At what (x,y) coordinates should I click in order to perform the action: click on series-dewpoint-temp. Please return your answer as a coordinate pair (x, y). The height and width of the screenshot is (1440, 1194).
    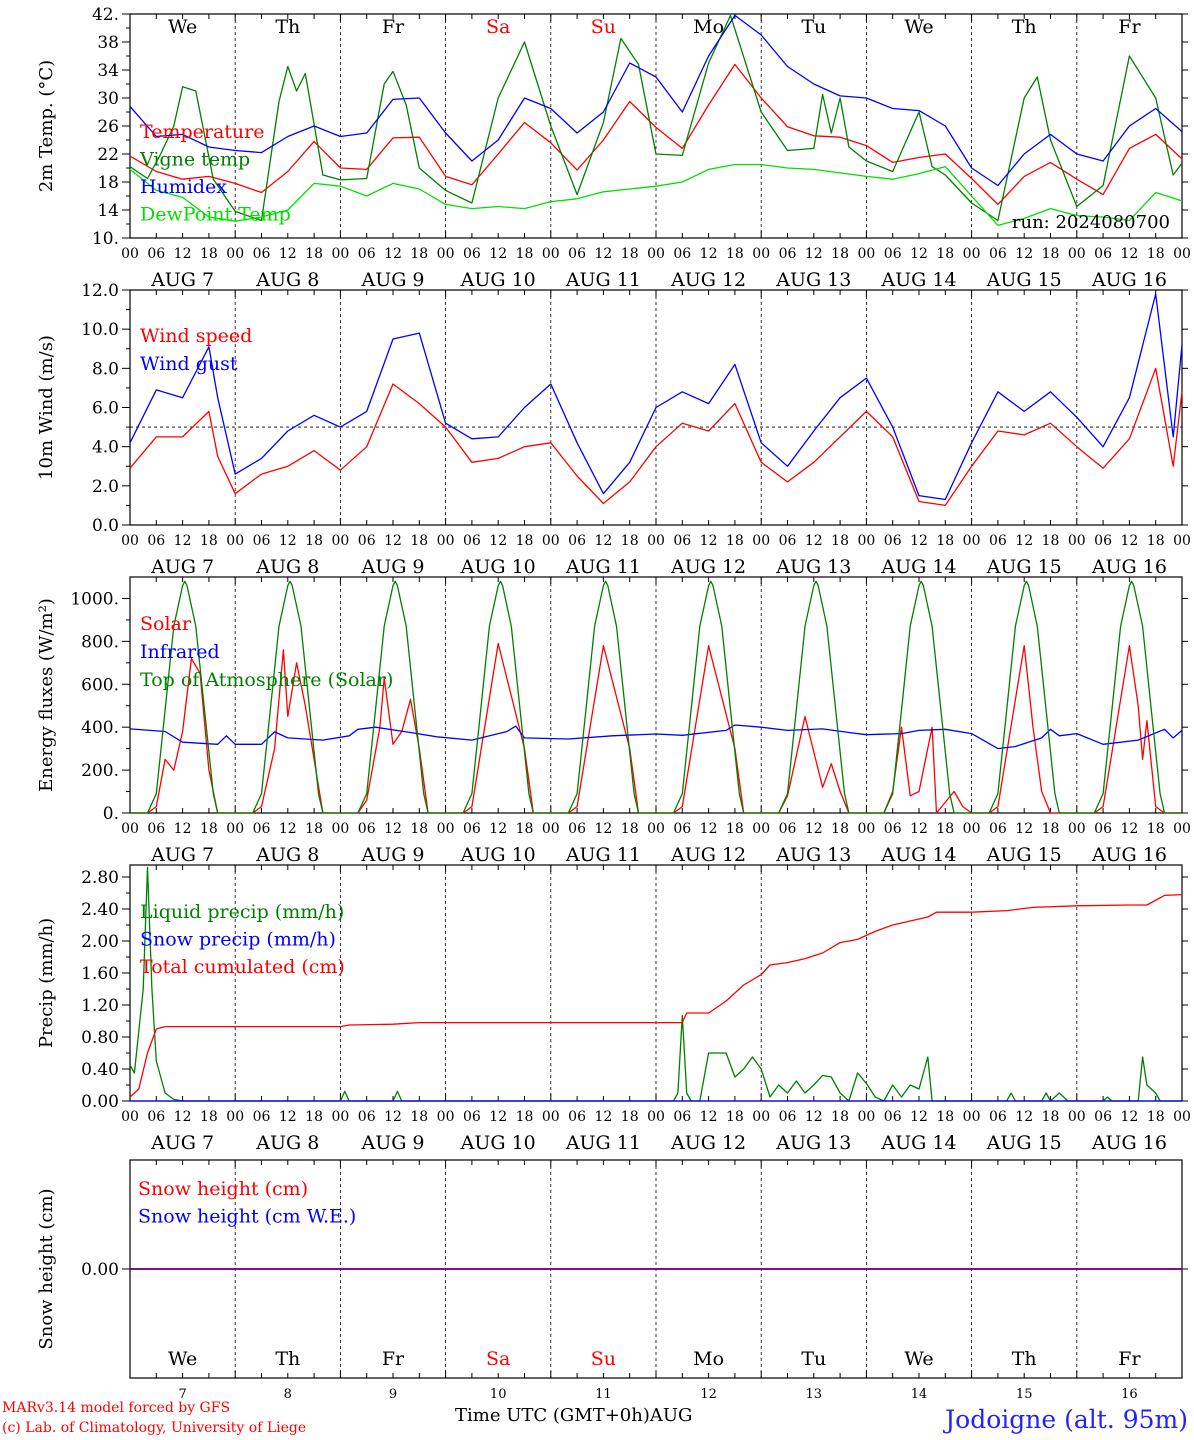
    Looking at the image, I should click on (656, 195).